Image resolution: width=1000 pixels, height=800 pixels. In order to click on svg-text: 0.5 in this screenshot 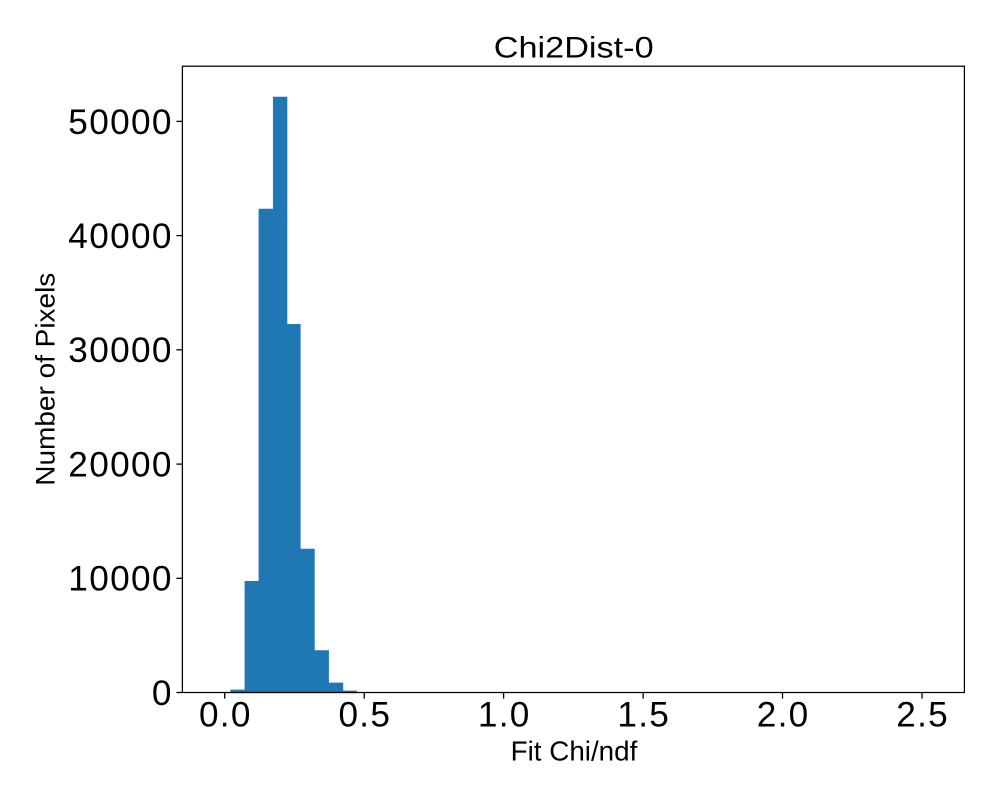, I will do `click(364, 714)`.